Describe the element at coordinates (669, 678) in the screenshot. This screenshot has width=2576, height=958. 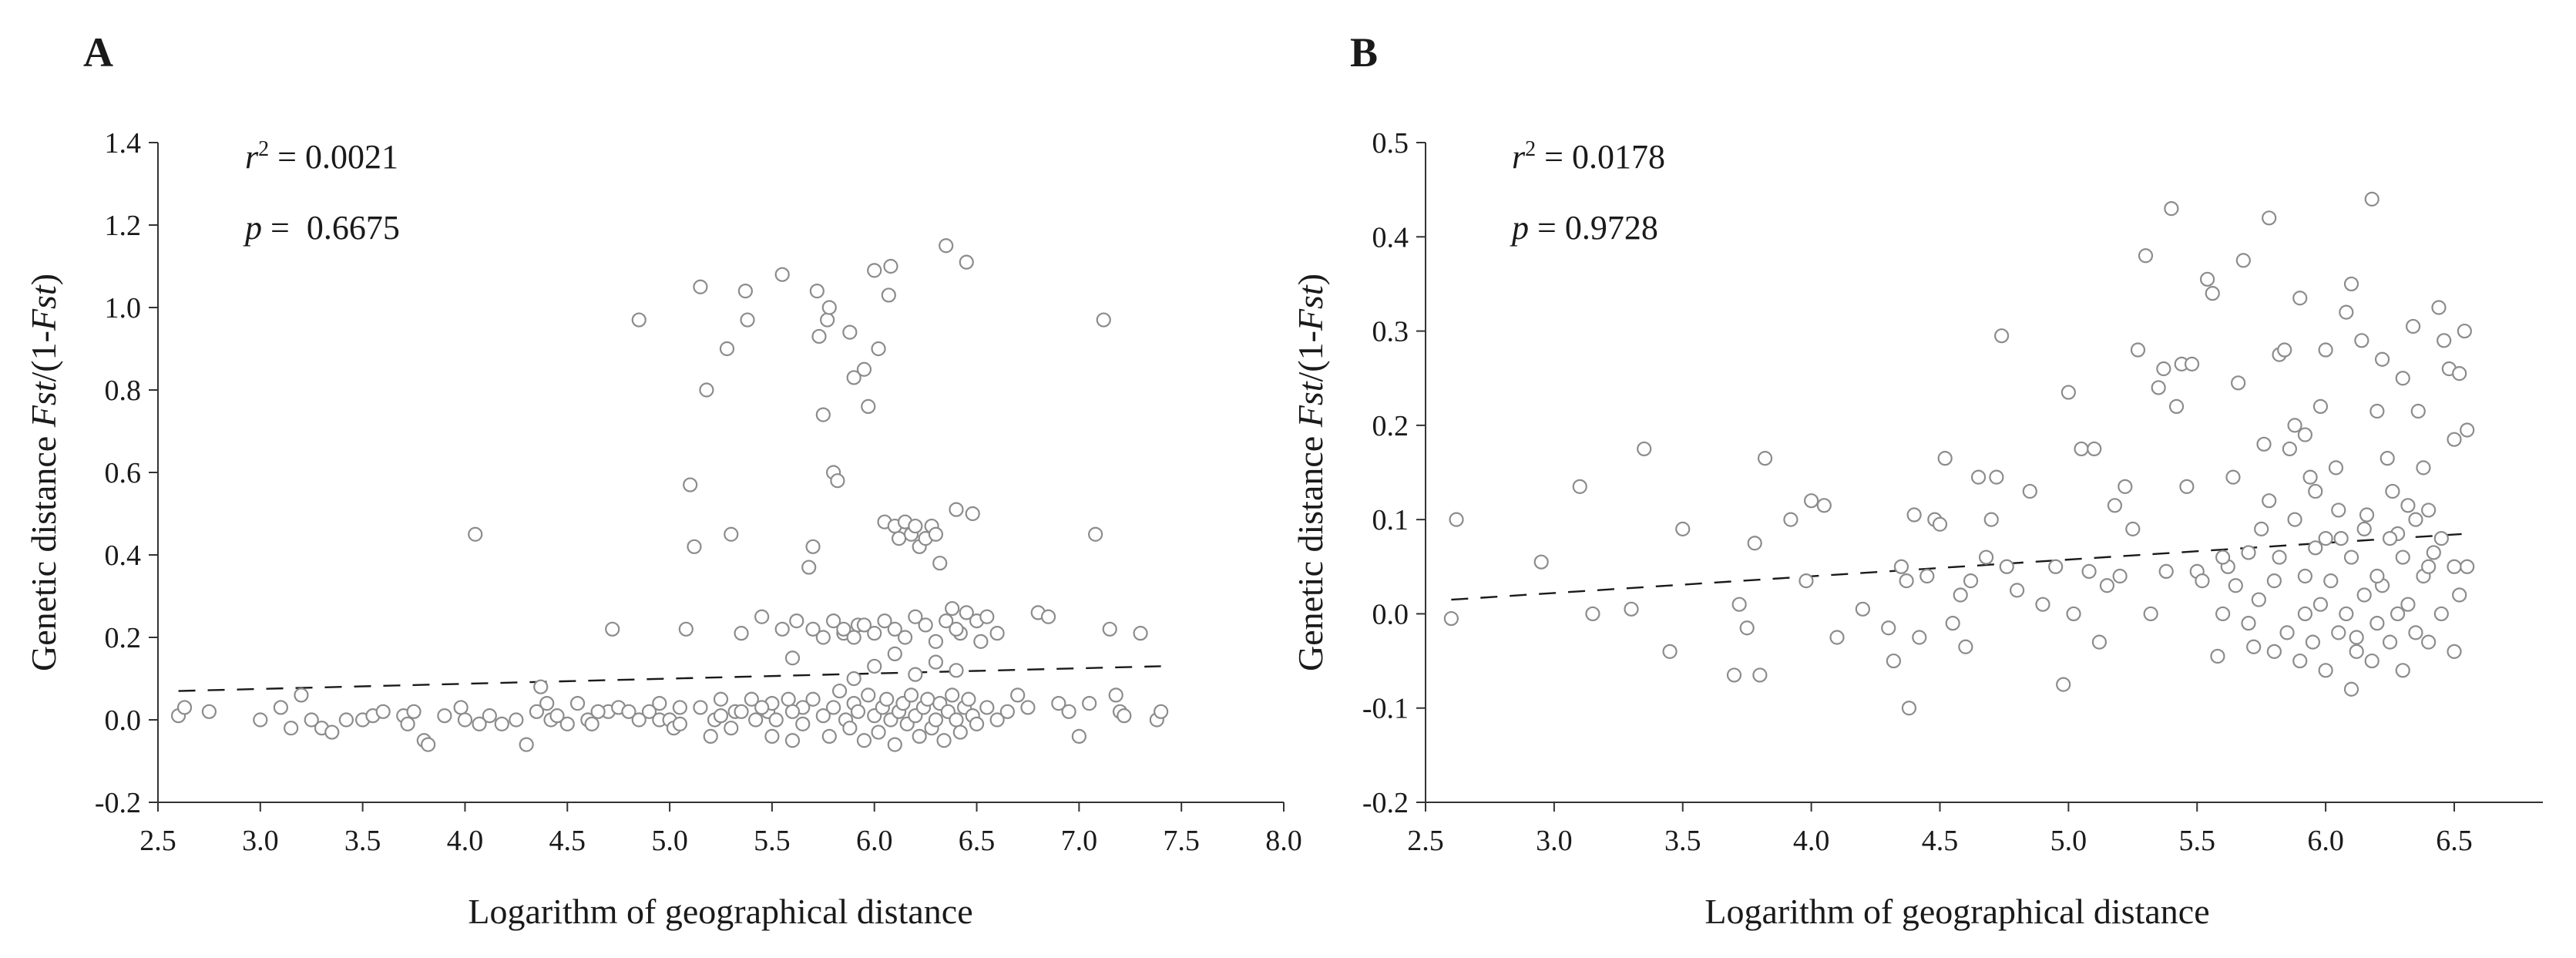
I see `panel-a-trendline` at that location.